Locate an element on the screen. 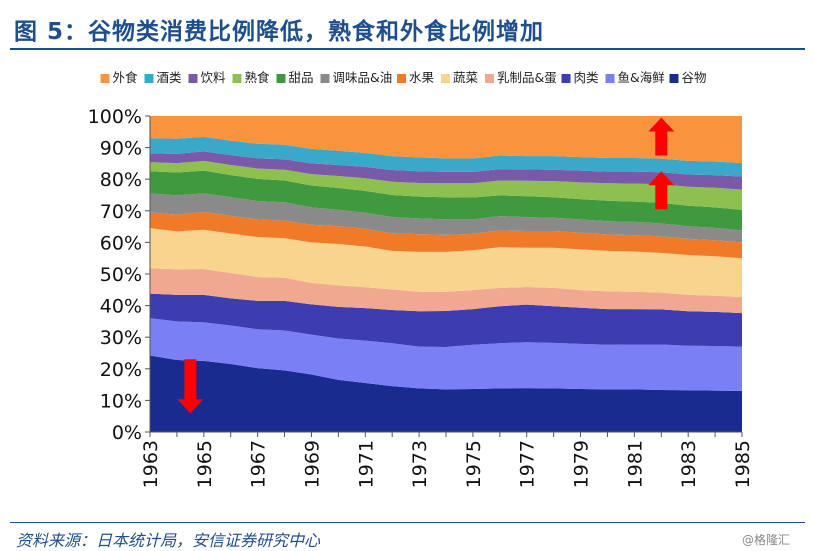  legend-label-外食: 外食 is located at coordinates (126, 77).